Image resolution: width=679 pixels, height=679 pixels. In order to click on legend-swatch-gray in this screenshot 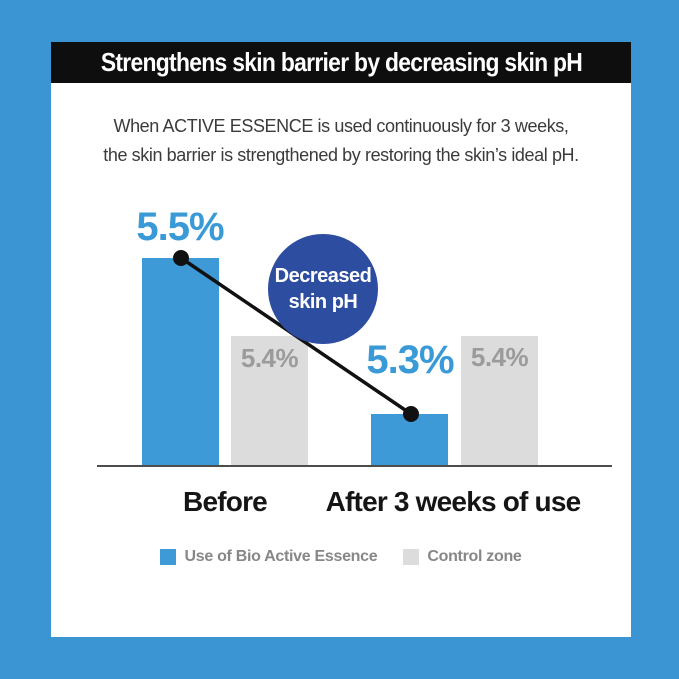, I will do `click(411, 557)`.